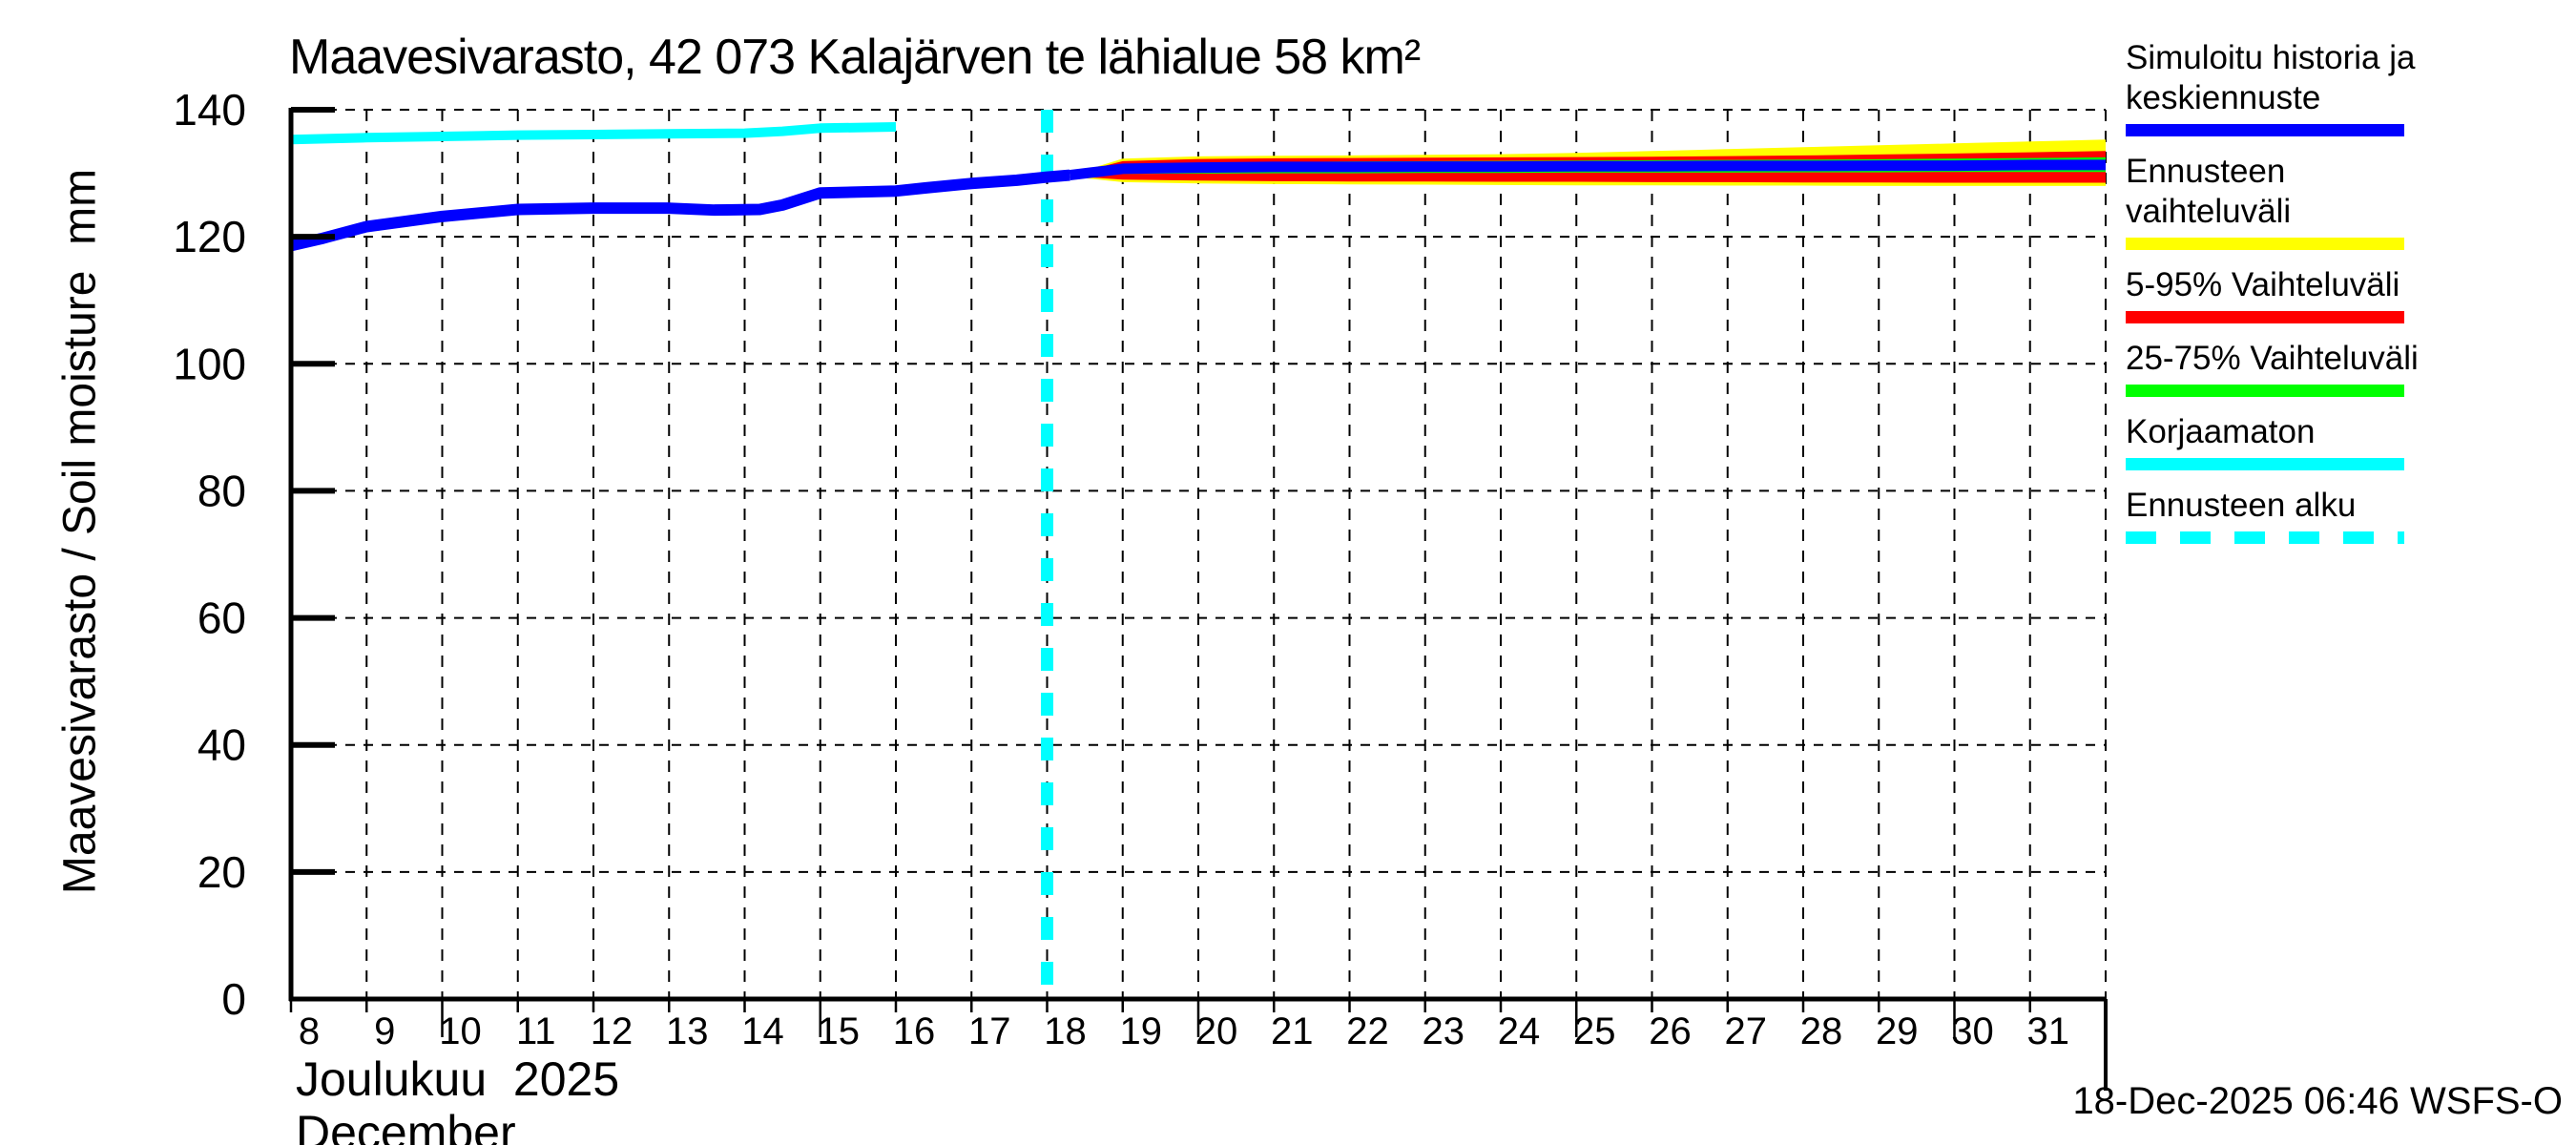 This screenshot has width=2576, height=1145. I want to click on x-axis-month-label-fi: Joulukuu 2025, so click(458, 1079).